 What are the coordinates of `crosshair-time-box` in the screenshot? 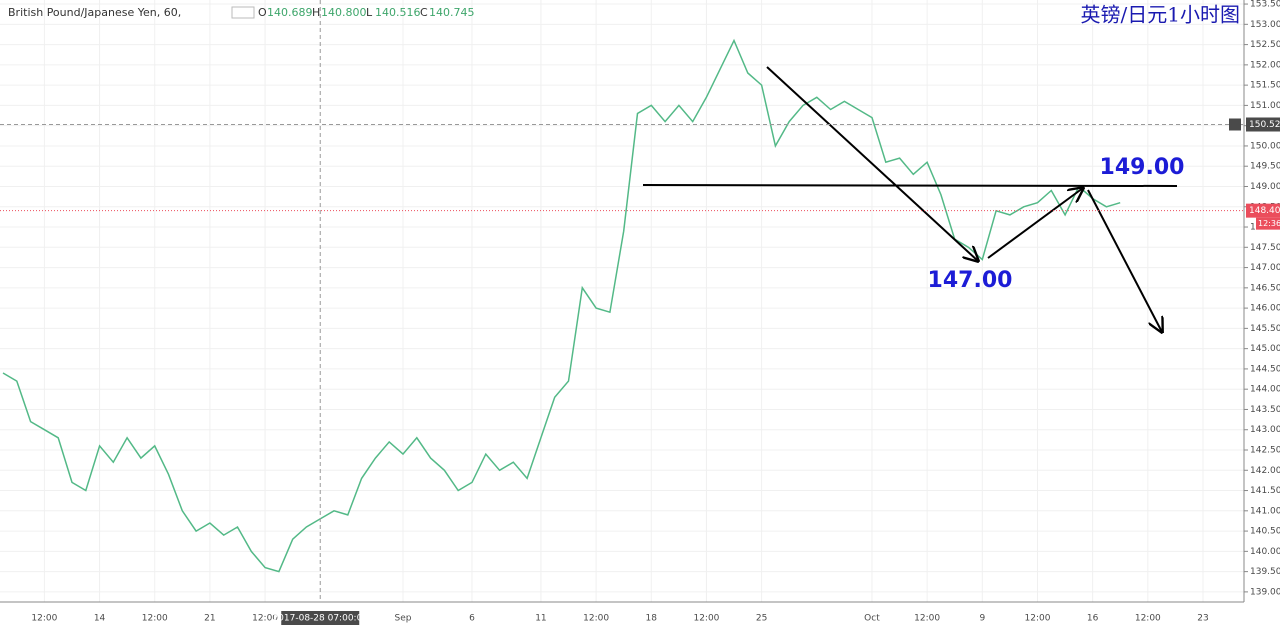 It's located at (320, 618).